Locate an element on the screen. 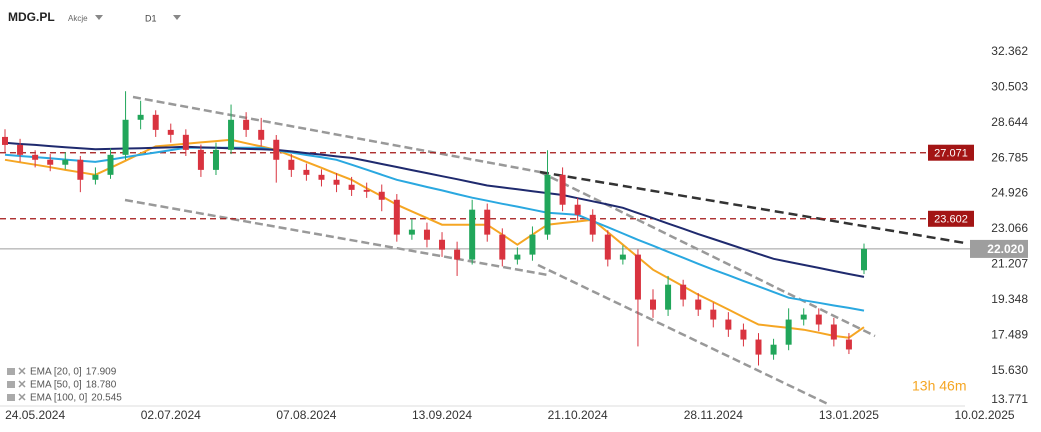 The image size is (1041, 432). y-tick-label: 15.630 is located at coordinates (1009, 370).